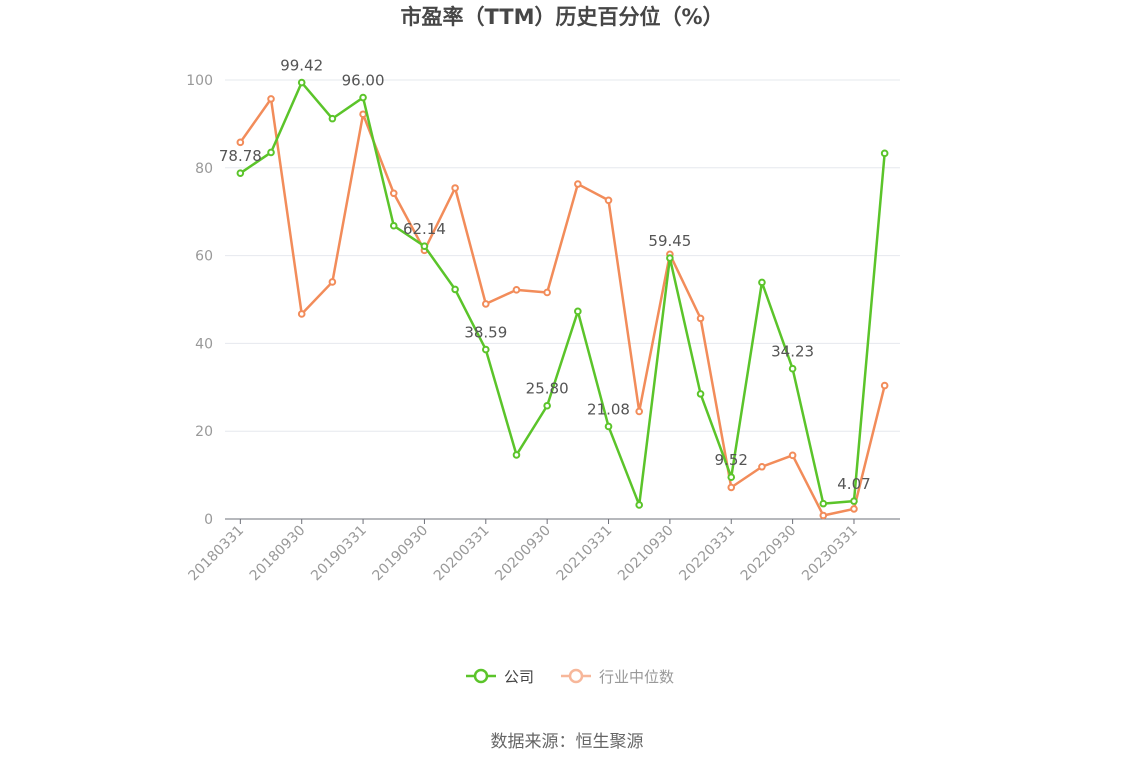  What do you see at coordinates (830, 554) in the screenshot?
I see `x-tick-label: 20230331` at bounding box center [830, 554].